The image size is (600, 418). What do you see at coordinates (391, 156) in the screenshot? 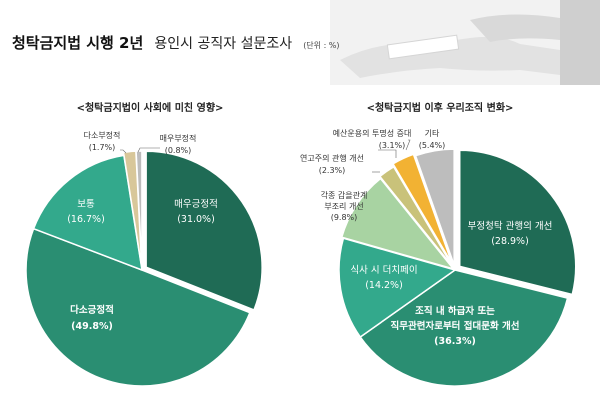
I see `leader-lines-right` at bounding box center [391, 156].